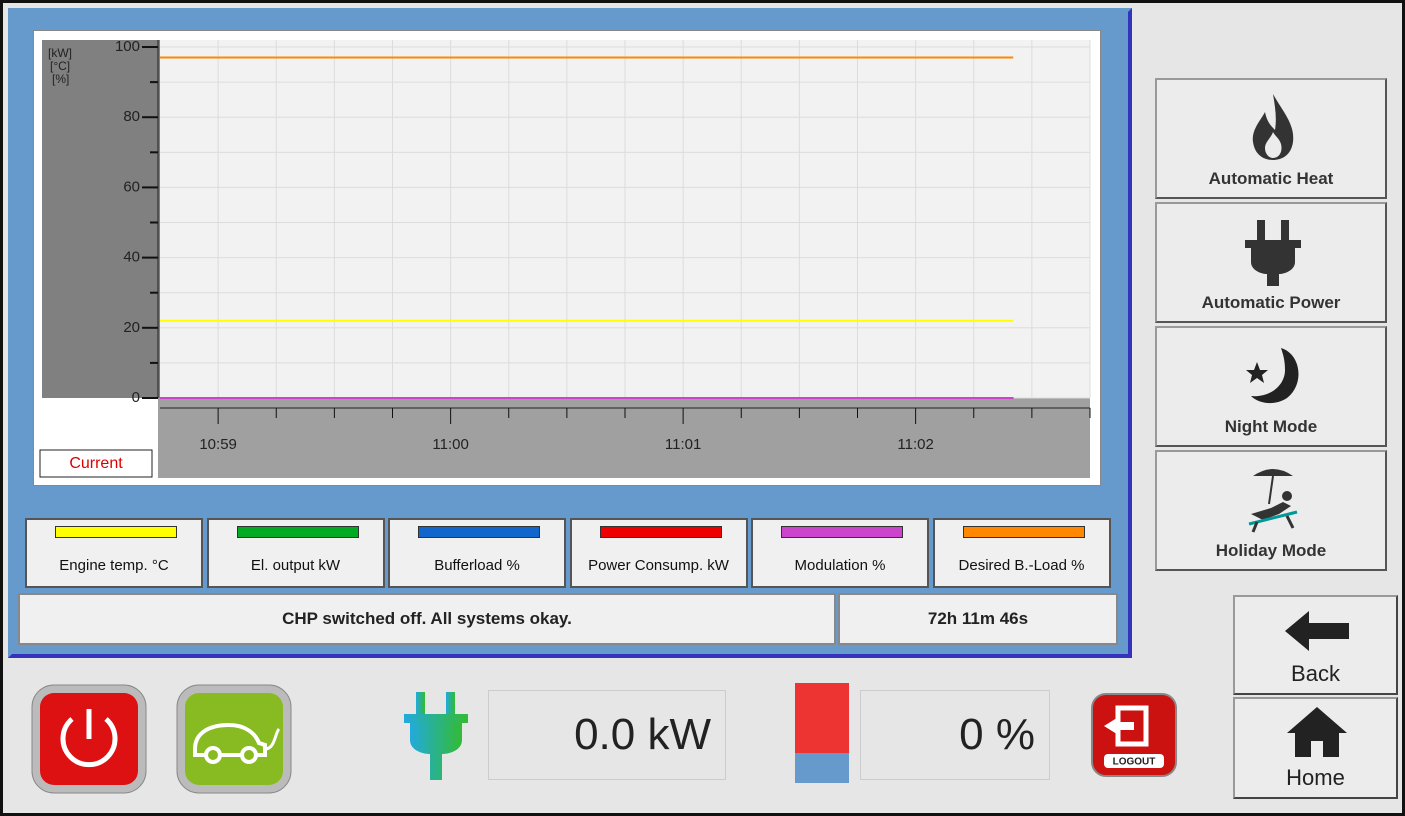 The height and width of the screenshot is (816, 1405). Describe the element at coordinates (955, 735) in the screenshot. I see `buffer-readout: 0 %` at that location.